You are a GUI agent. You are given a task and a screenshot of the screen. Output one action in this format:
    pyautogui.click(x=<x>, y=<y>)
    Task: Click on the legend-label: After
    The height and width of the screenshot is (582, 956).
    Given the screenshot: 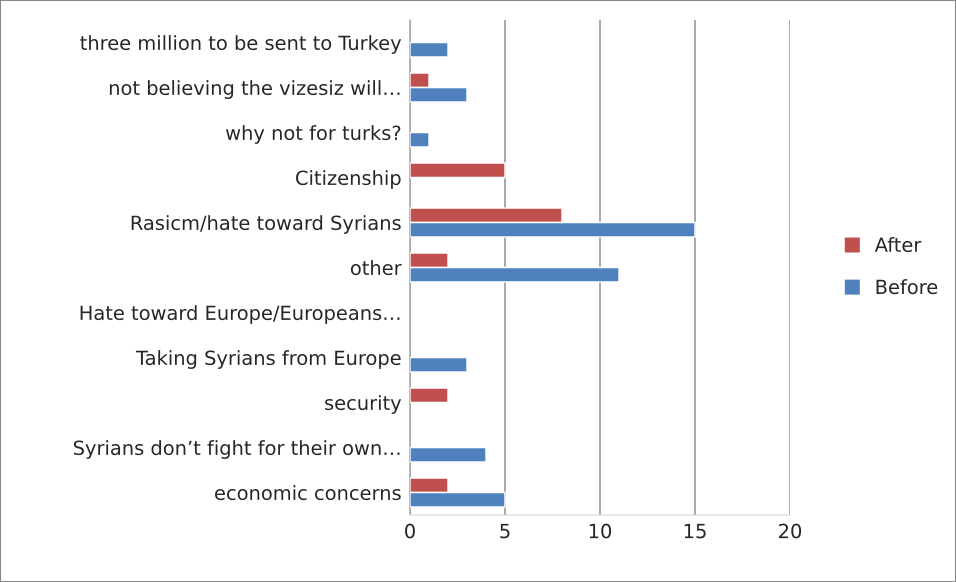 What is the action you would take?
    pyautogui.click(x=898, y=244)
    